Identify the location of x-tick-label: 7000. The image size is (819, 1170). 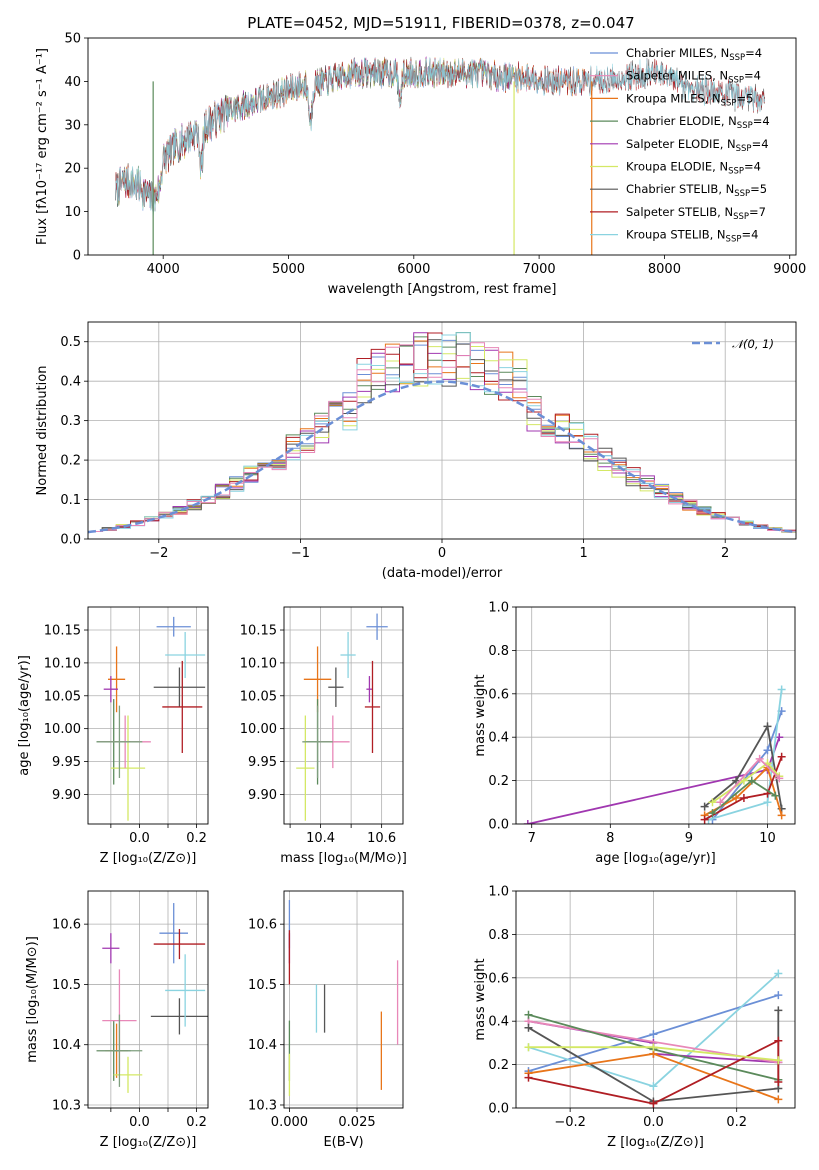
(539, 269).